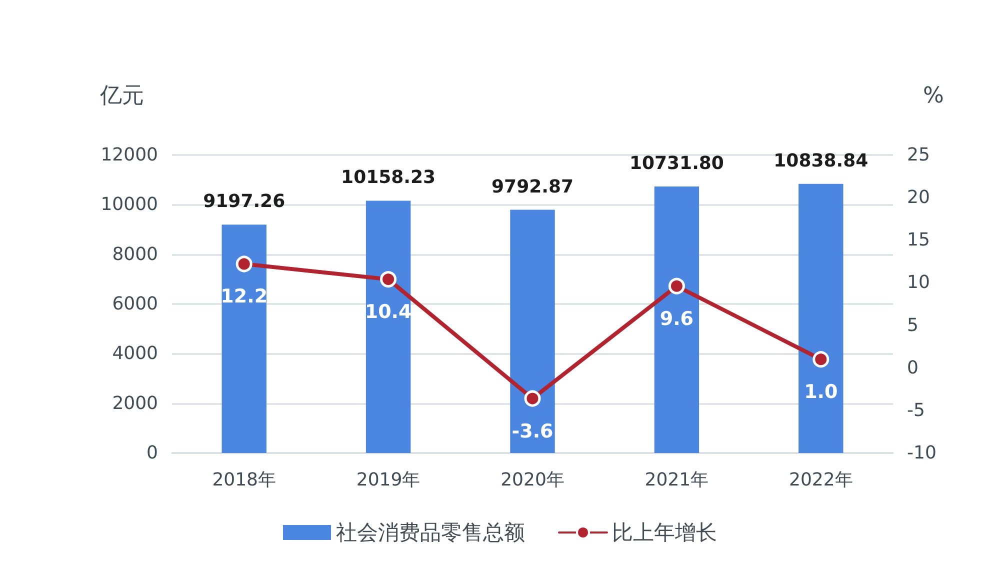 Image resolution: width=1000 pixels, height=564 pixels. Describe the element at coordinates (918, 283) in the screenshot. I see `y2-tick-label: 10` at that location.